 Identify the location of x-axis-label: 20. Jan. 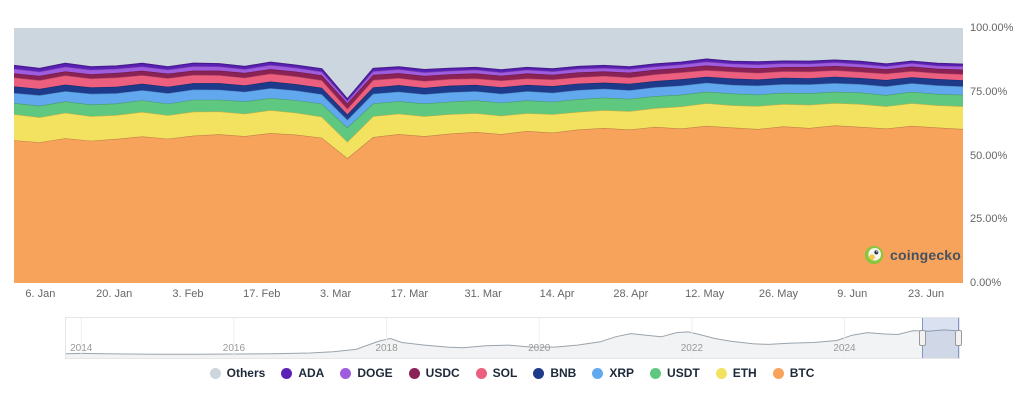
(114, 294).